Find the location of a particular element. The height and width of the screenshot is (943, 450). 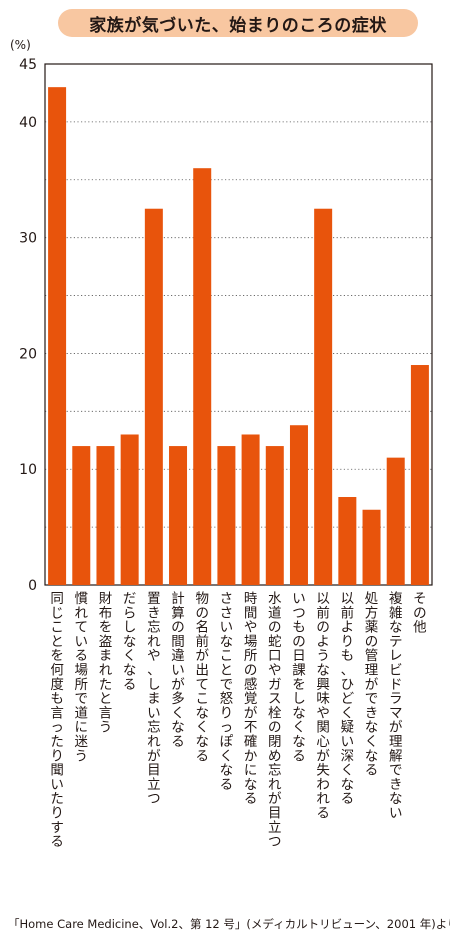

svg-text: 水 is located at coordinates (275, 599).